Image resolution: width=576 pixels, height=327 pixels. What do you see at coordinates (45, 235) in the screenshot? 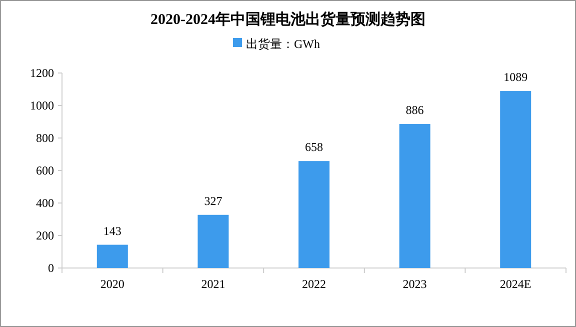
I see `y-tick-label: 200` at bounding box center [45, 235].